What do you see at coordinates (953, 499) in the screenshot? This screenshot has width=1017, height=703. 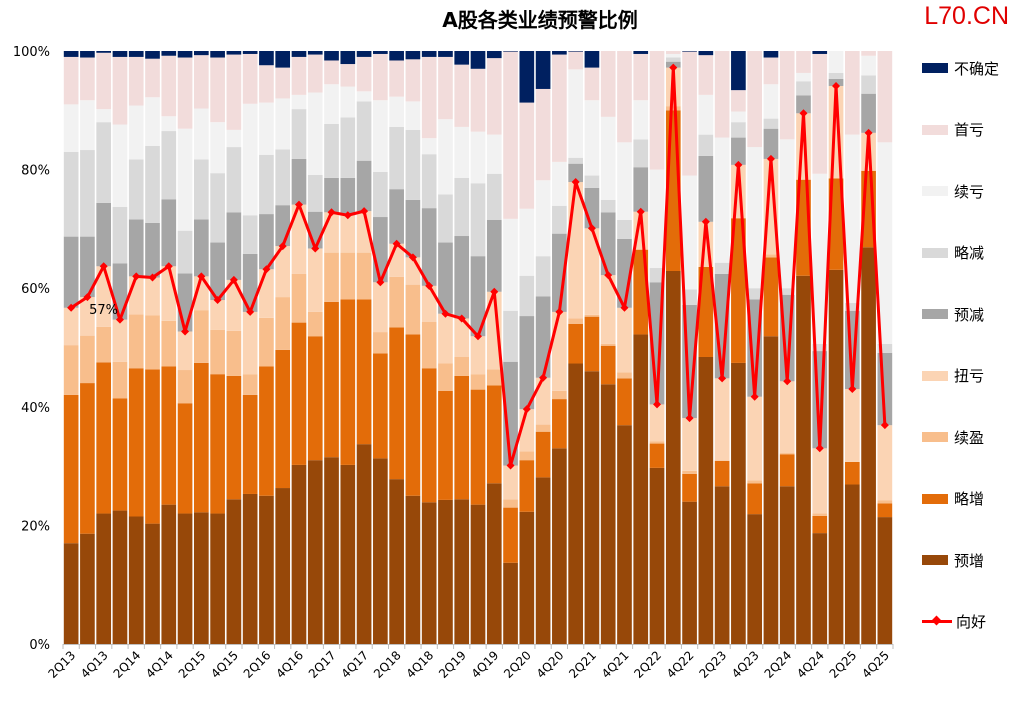 I see `legend-item: 略增` at bounding box center [953, 499].